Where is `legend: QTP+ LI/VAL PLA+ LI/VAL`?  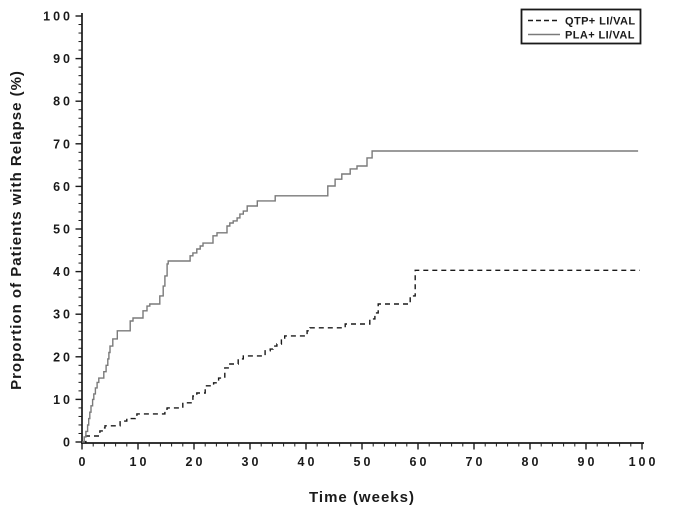 legend: QTP+ LI/VAL PLA+ LI/VAL is located at coordinates (581, 26).